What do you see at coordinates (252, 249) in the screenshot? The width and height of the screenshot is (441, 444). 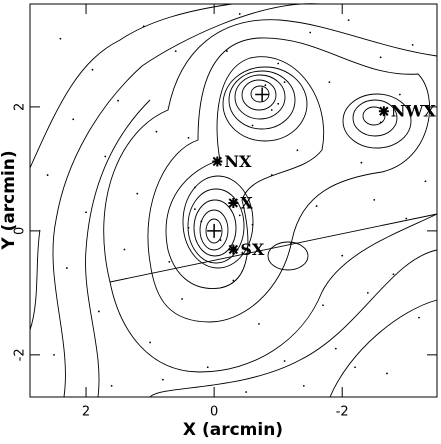 I see `group-label: SX` at bounding box center [252, 249].